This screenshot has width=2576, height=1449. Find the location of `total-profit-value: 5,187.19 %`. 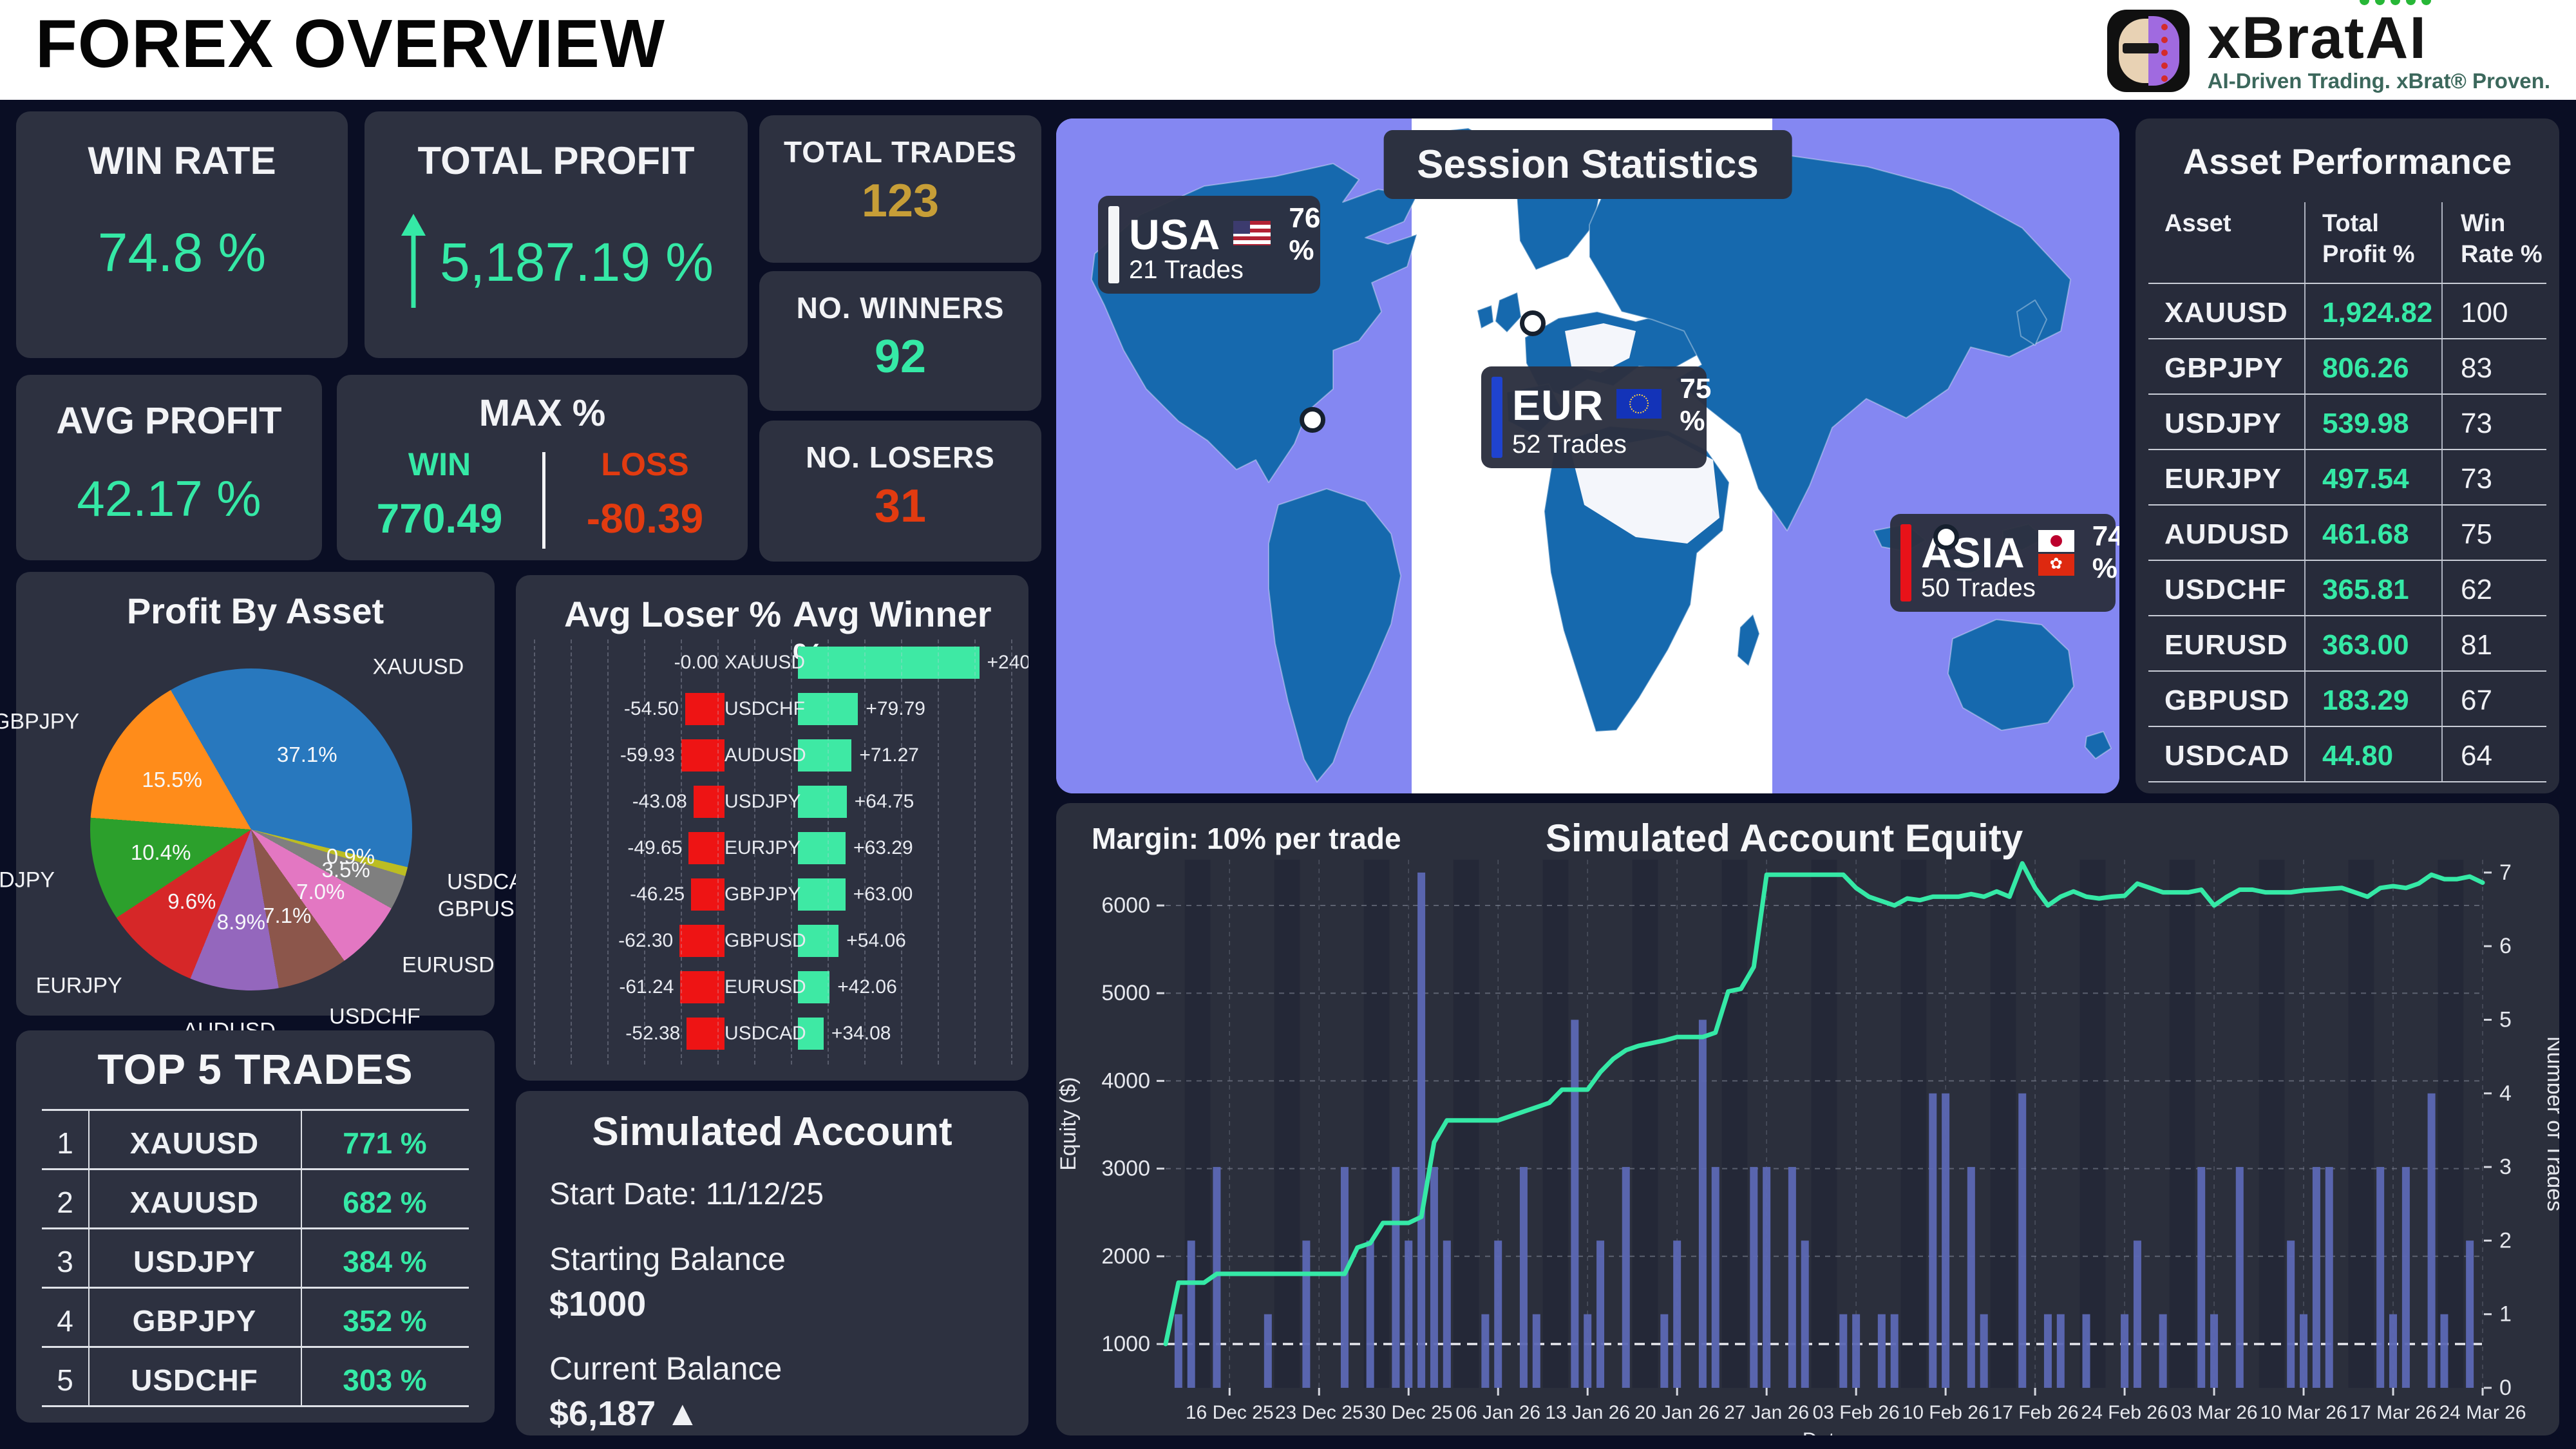

total-profit-value: 5,187.19 % is located at coordinates (576, 261).